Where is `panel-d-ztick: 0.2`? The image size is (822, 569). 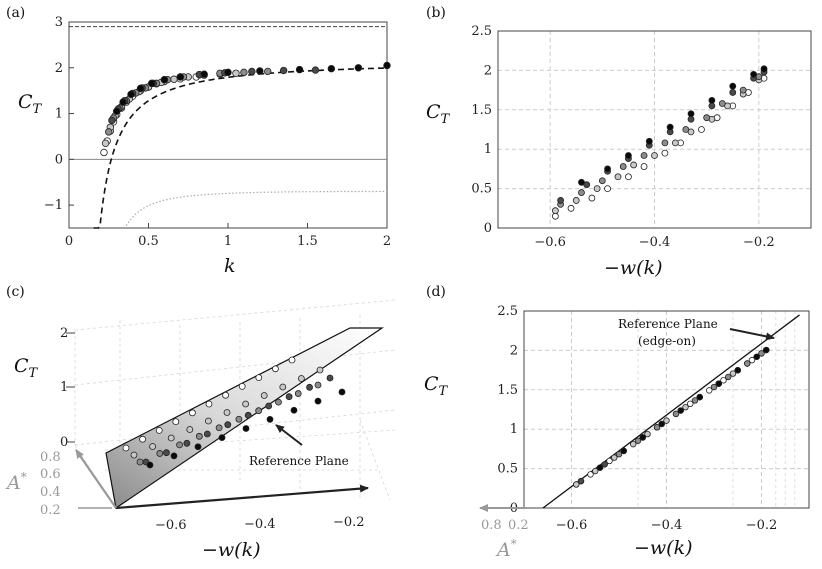
panel-d-ztick: 0.2 is located at coordinates (518, 525).